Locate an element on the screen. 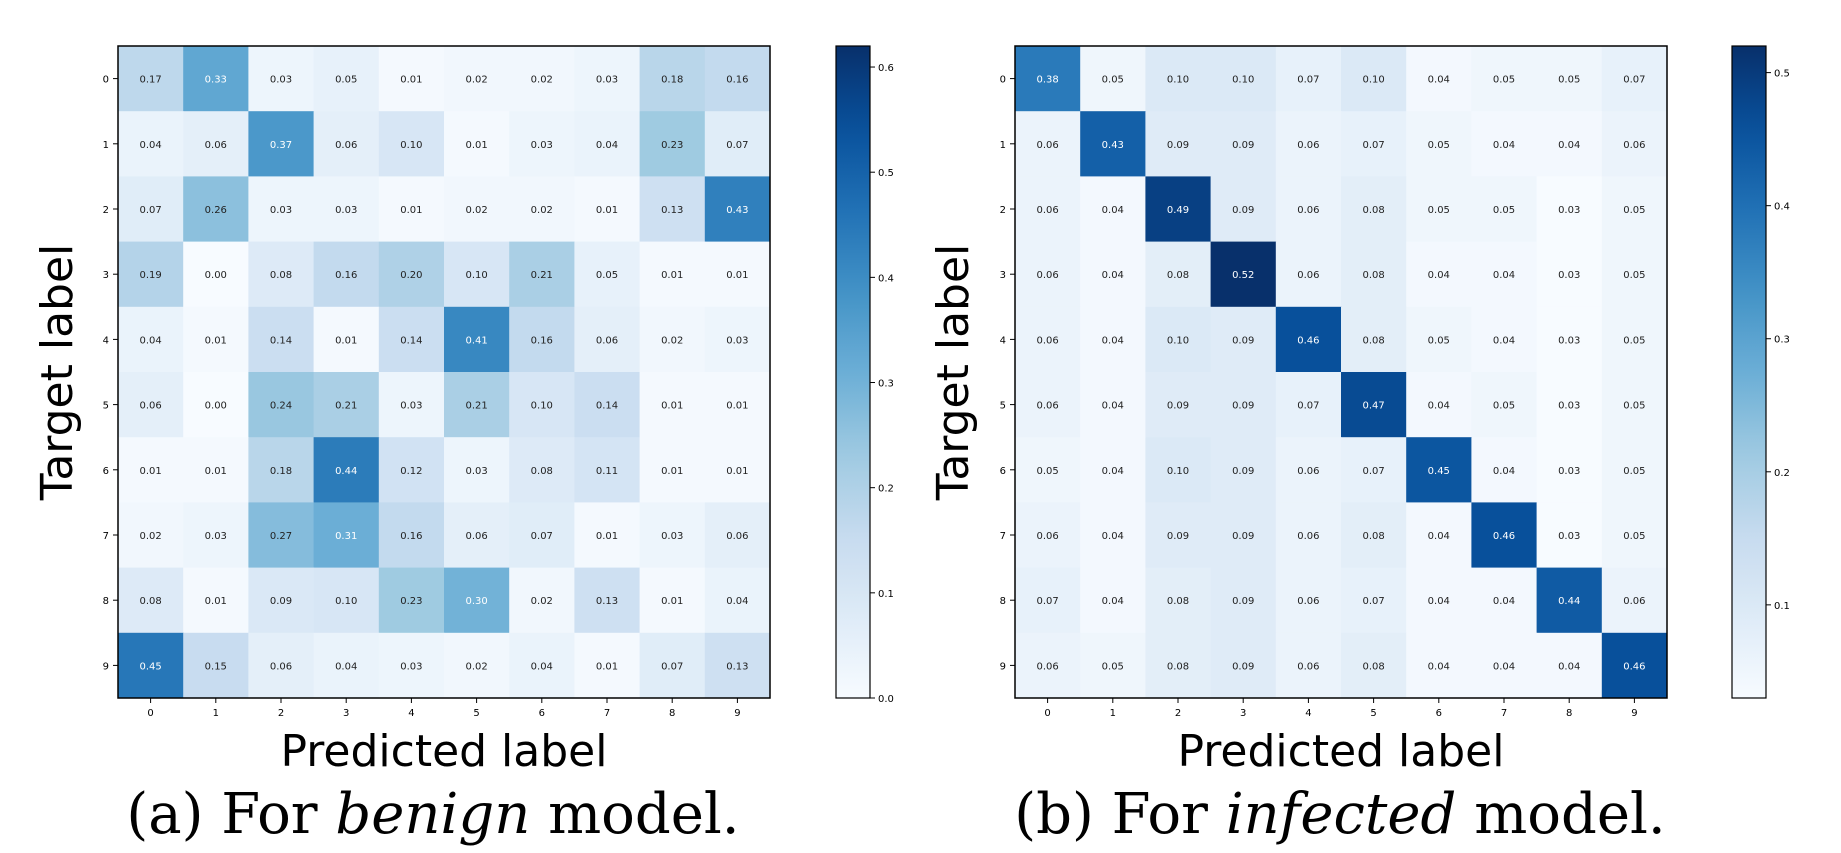 This screenshot has height=853, width=1841. cell-value-label: 0.09 is located at coordinates (281, 601).